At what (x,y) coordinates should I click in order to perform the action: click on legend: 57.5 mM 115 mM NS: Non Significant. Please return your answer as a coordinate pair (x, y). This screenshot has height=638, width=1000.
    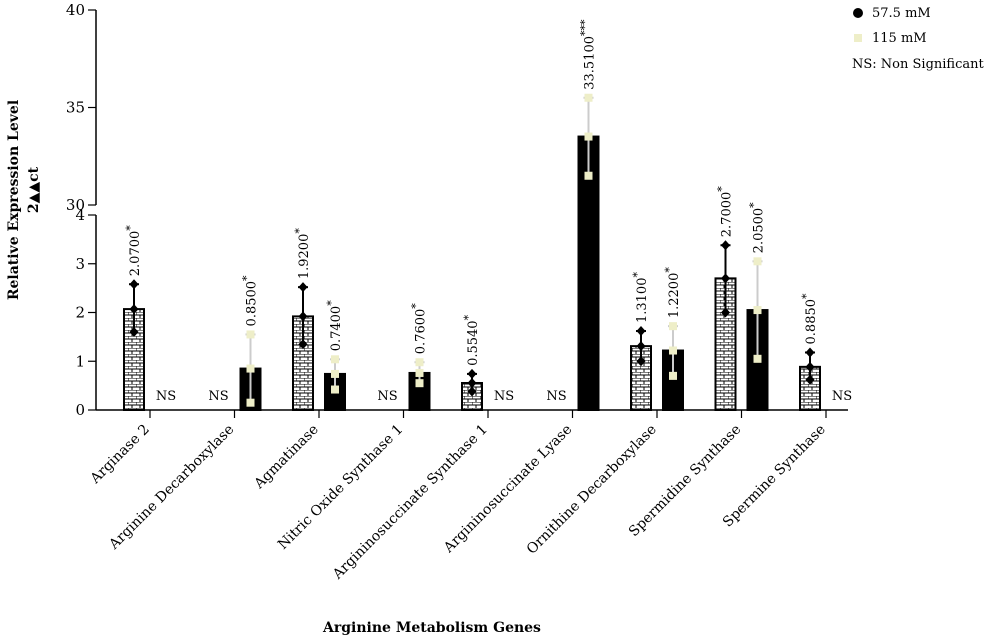
    Looking at the image, I should click on (918, 39).